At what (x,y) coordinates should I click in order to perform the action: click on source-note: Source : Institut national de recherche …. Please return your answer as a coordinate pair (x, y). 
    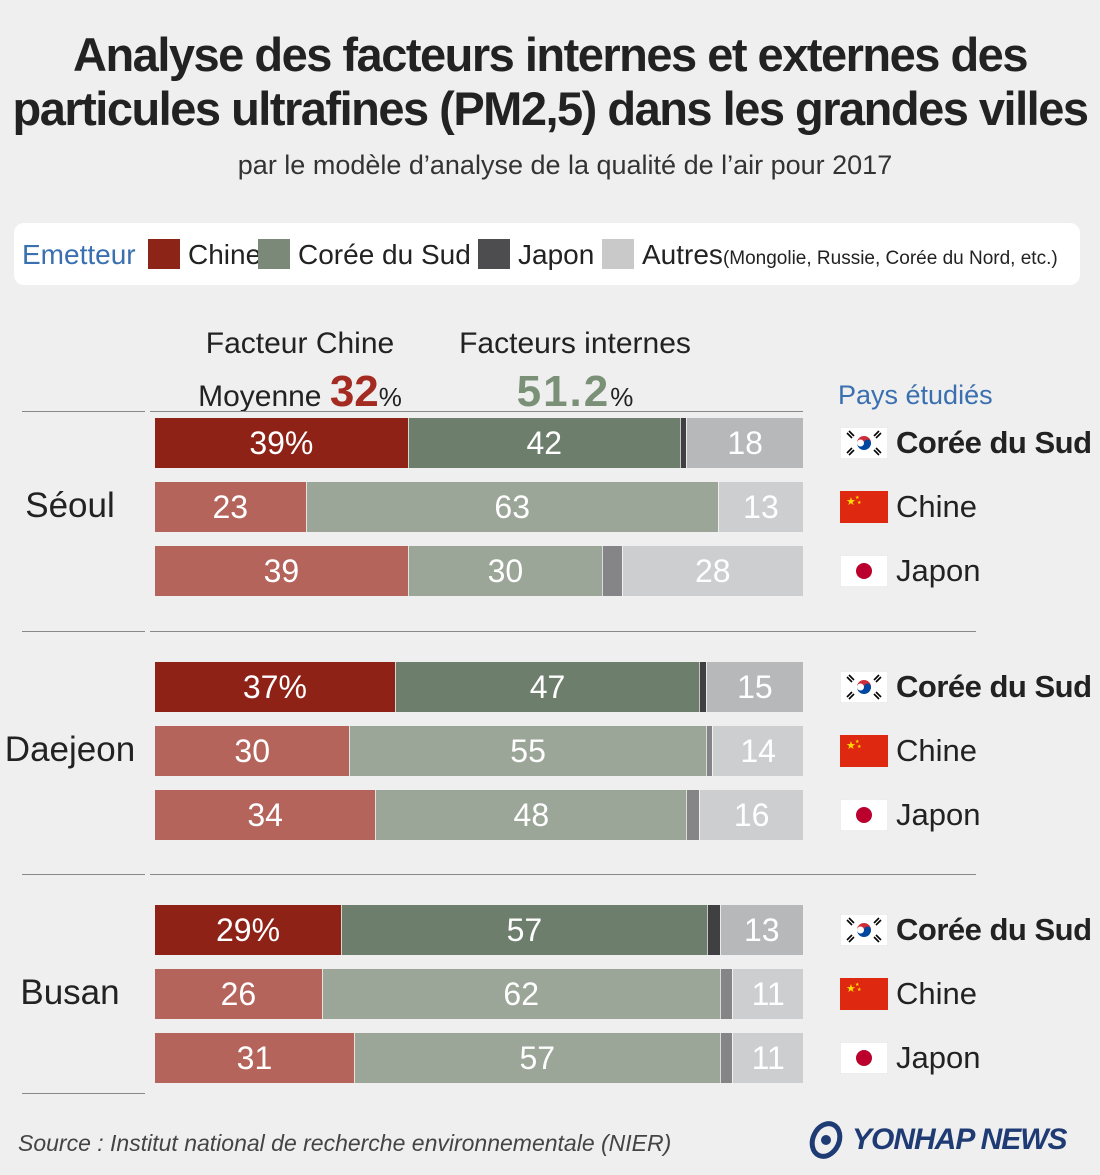
    Looking at the image, I should click on (345, 1143).